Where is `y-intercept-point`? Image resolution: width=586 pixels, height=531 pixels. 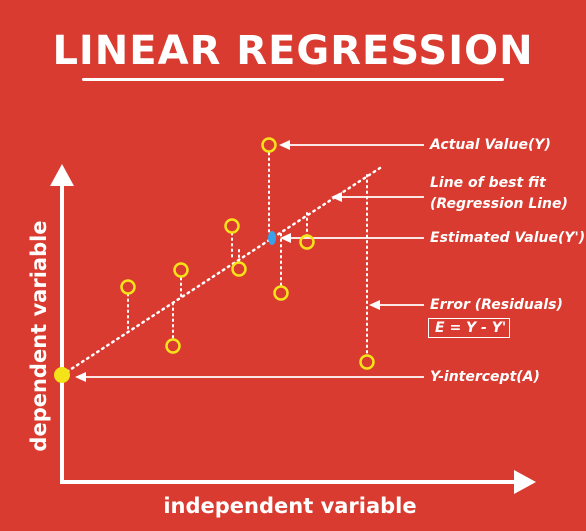
y-intercept-point is located at coordinates (62, 375).